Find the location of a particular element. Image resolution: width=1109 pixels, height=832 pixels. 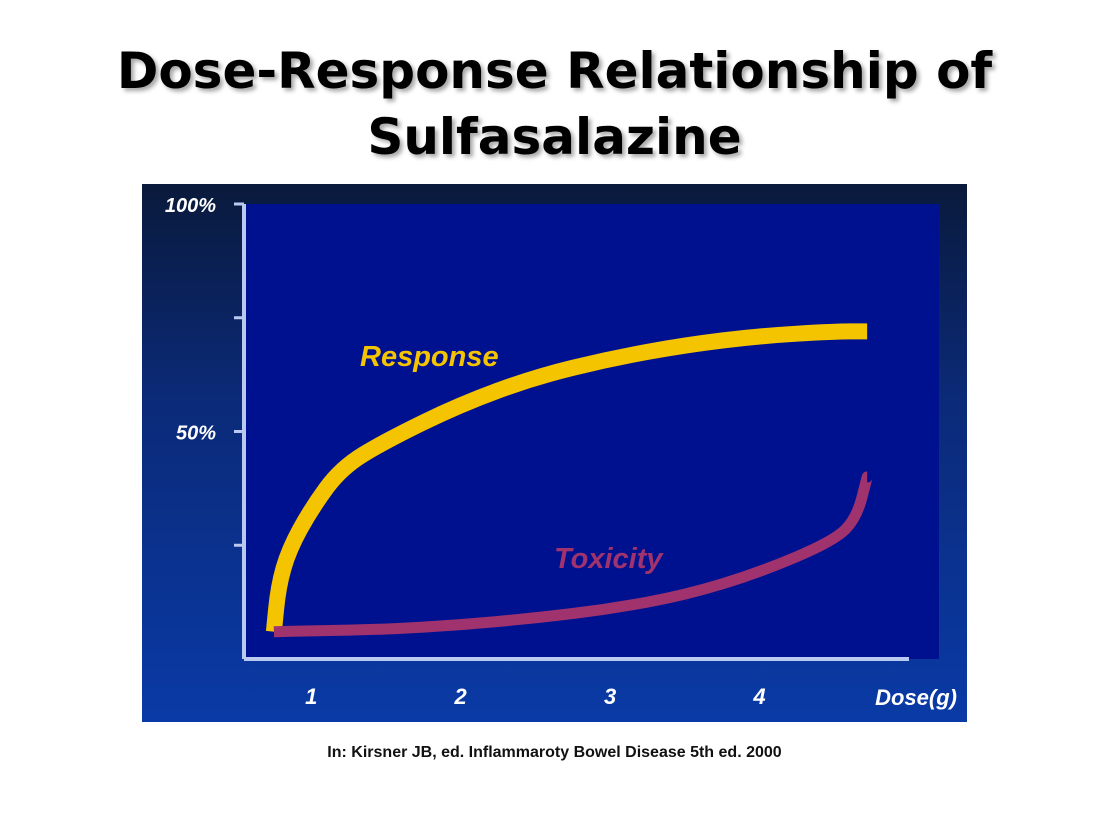

x-tick-label: 2 is located at coordinates (461, 696).